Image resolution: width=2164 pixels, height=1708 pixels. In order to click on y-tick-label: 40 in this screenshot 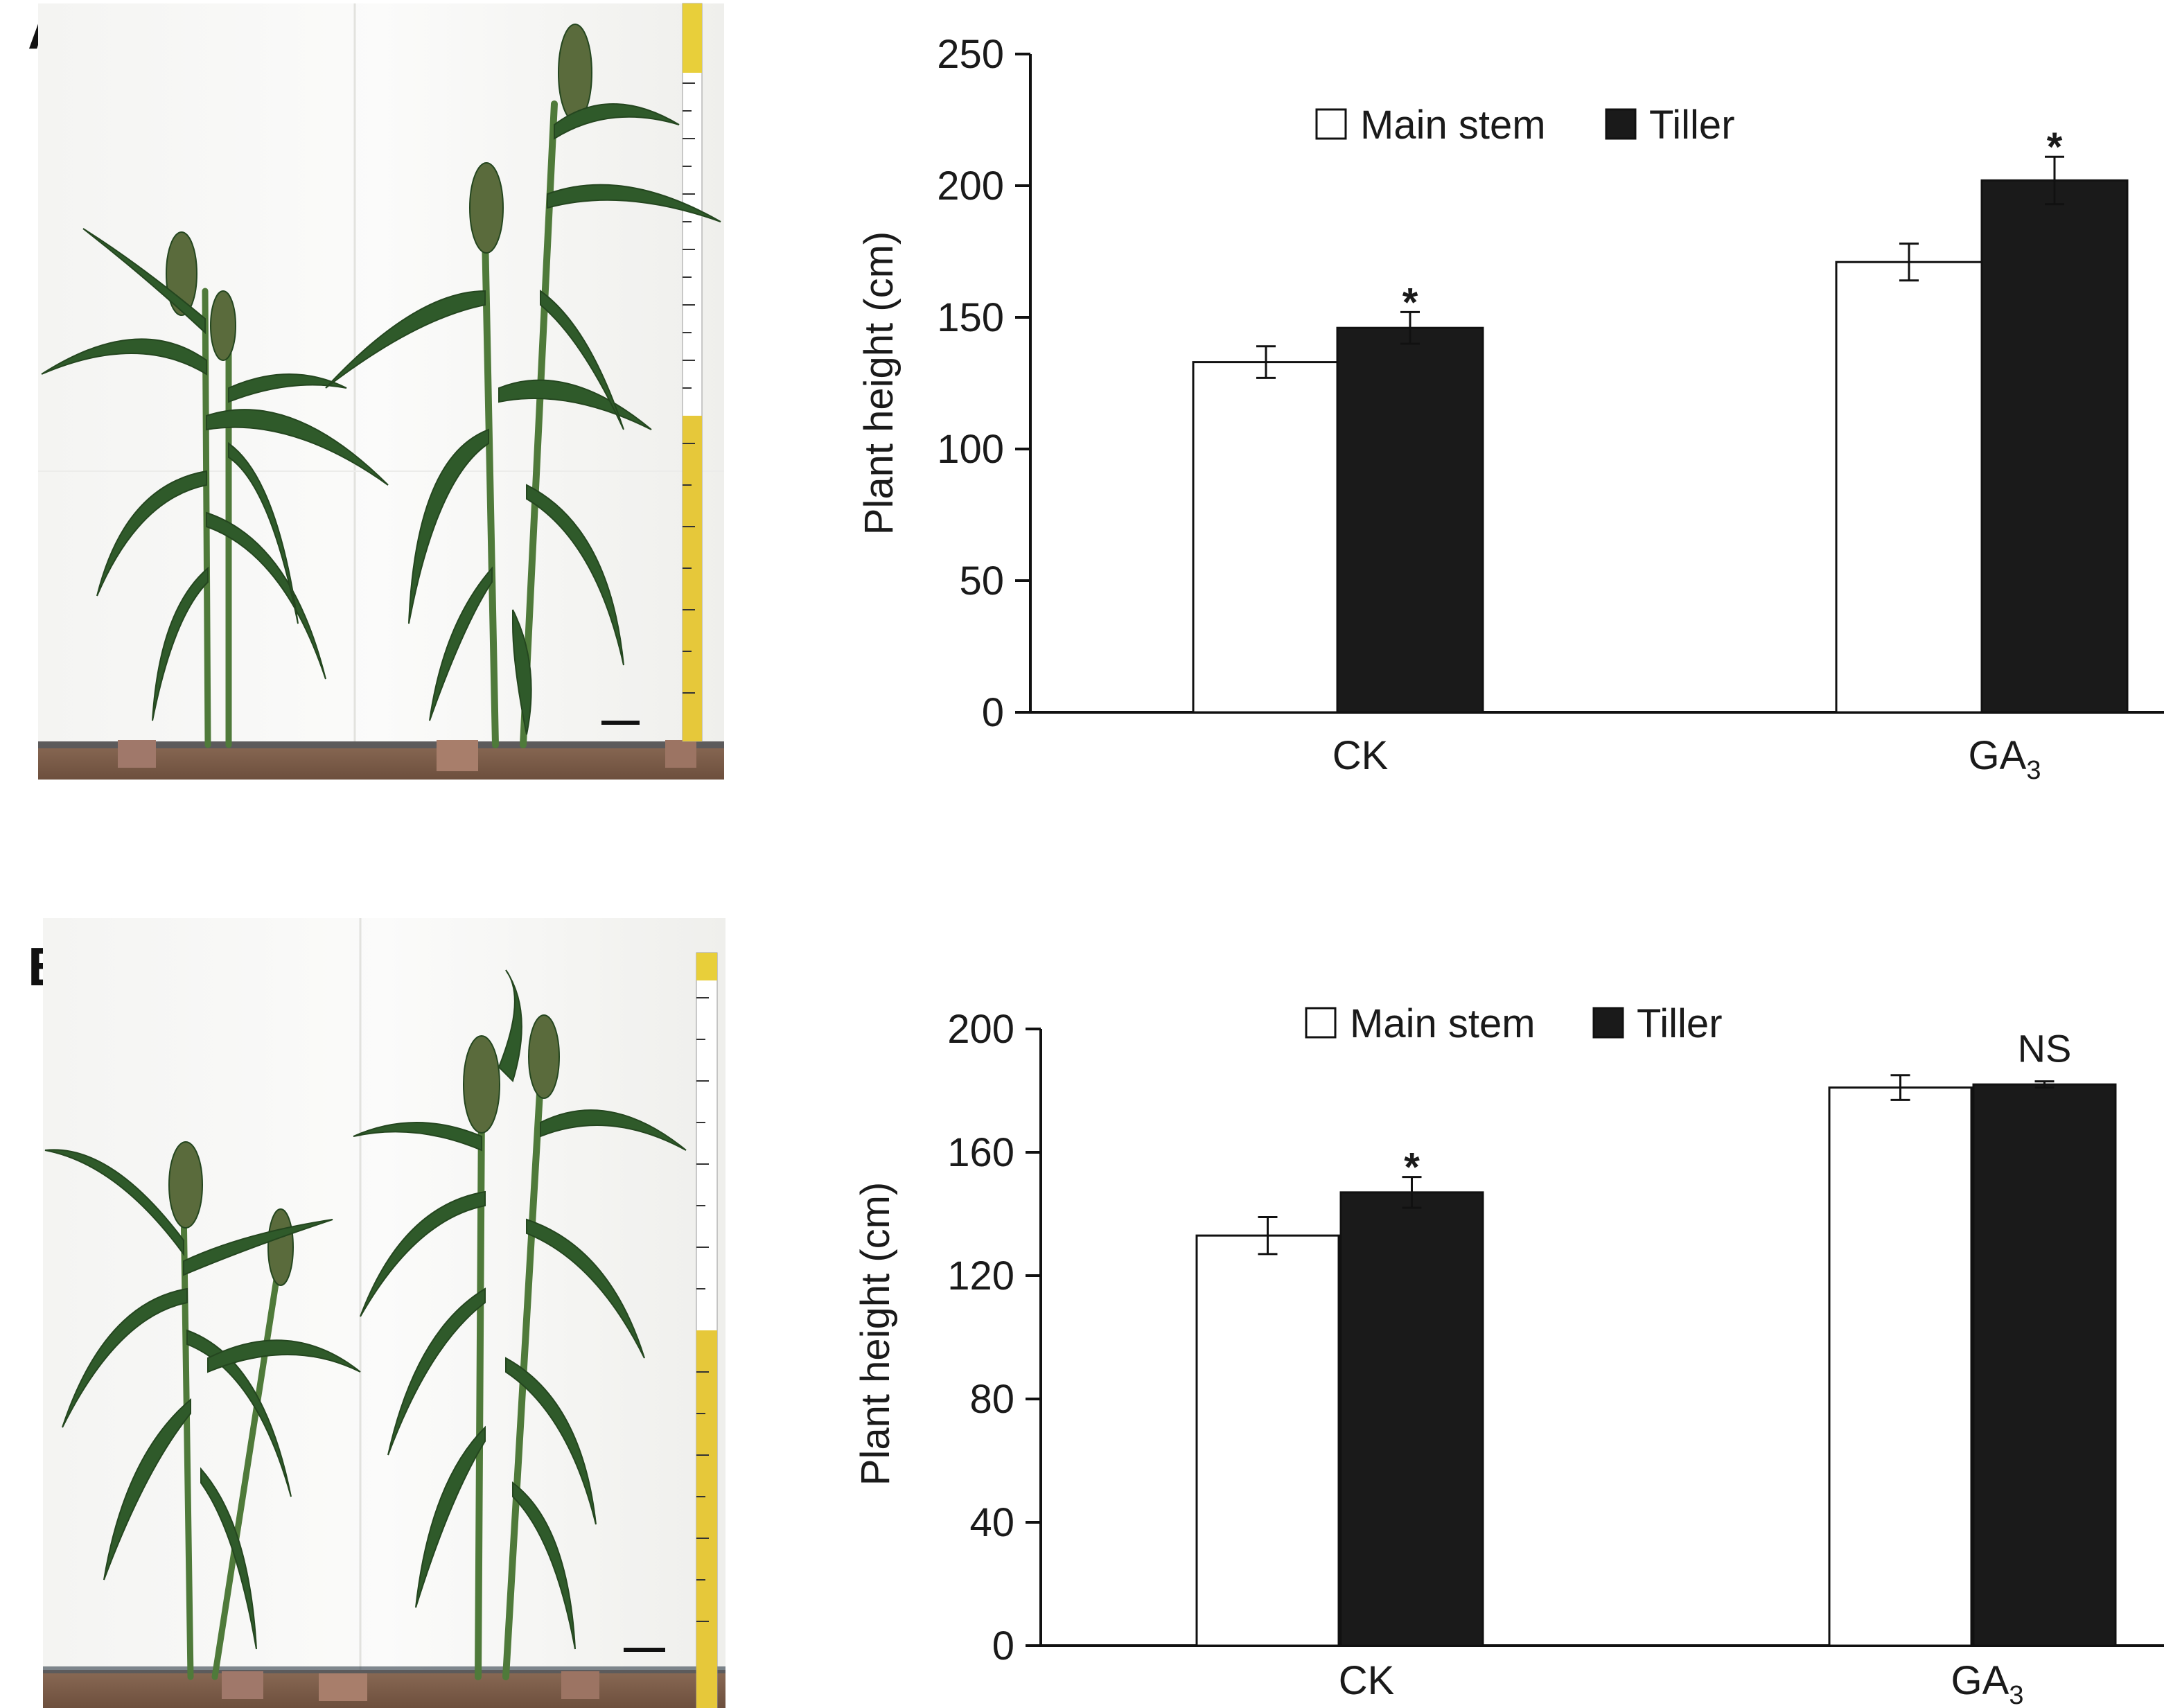, I will do `click(991, 1523)`.